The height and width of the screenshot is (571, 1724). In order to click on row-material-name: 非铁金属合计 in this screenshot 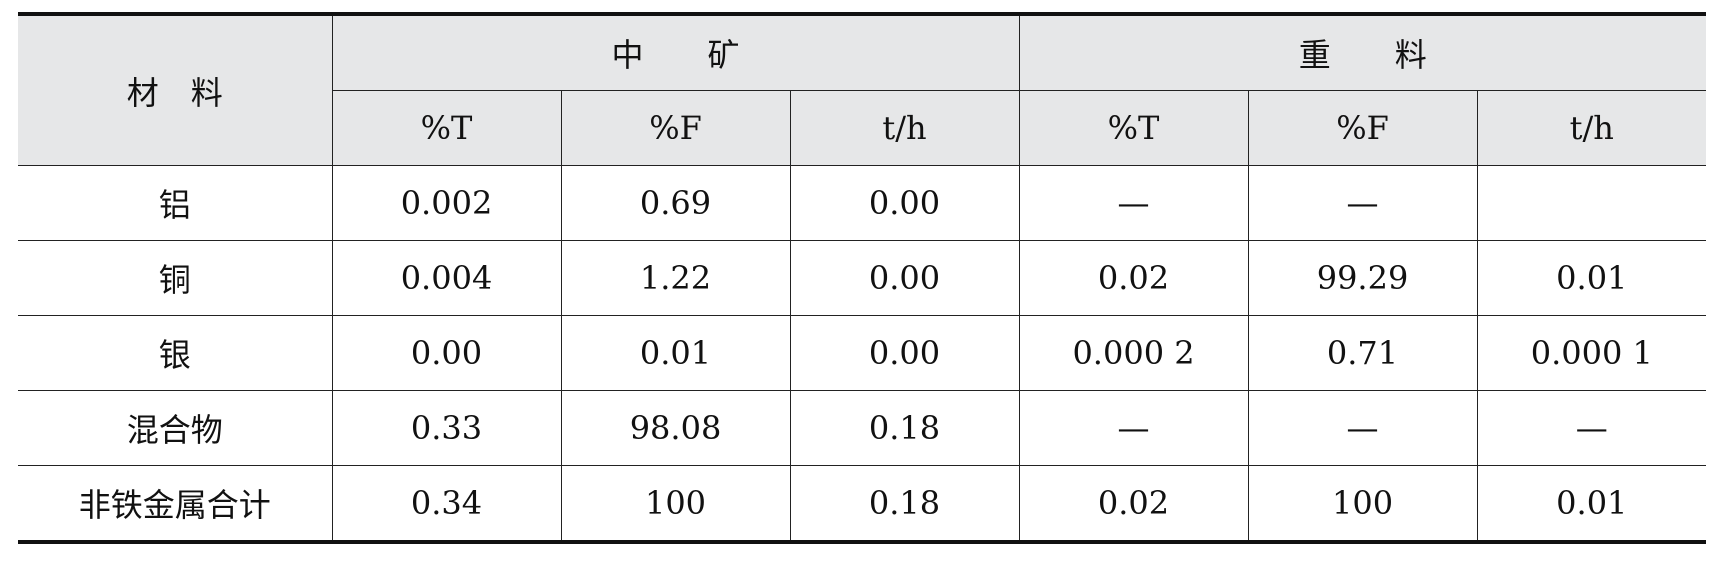, I will do `click(175, 503)`.